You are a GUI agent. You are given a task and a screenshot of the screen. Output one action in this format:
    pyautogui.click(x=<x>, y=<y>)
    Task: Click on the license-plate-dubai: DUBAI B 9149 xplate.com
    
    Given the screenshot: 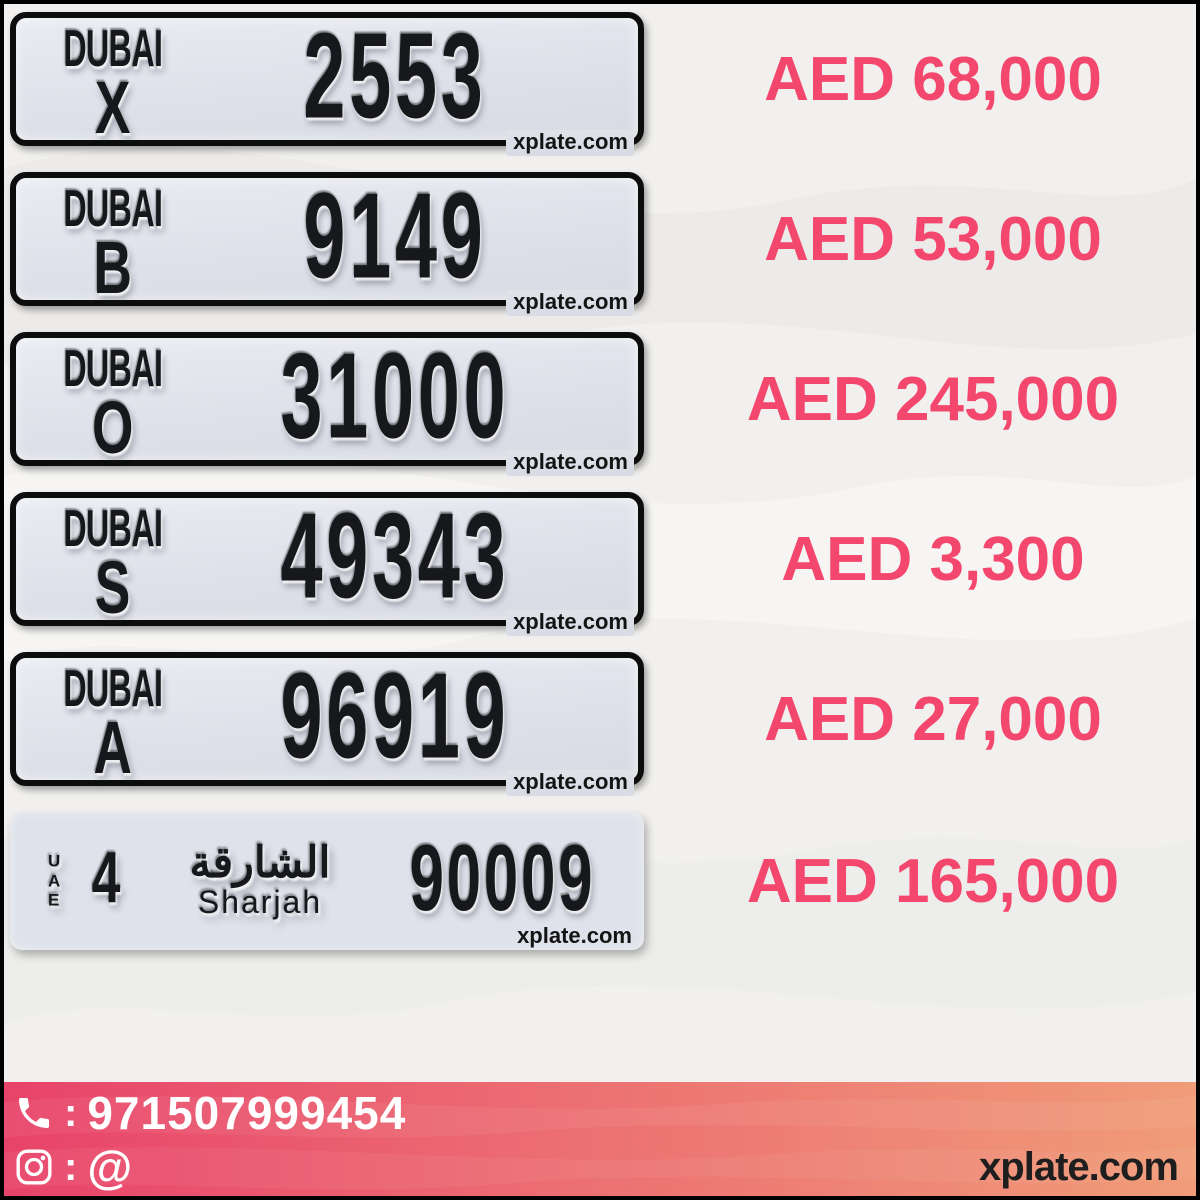 What is the action you would take?
    pyautogui.click(x=327, y=241)
    